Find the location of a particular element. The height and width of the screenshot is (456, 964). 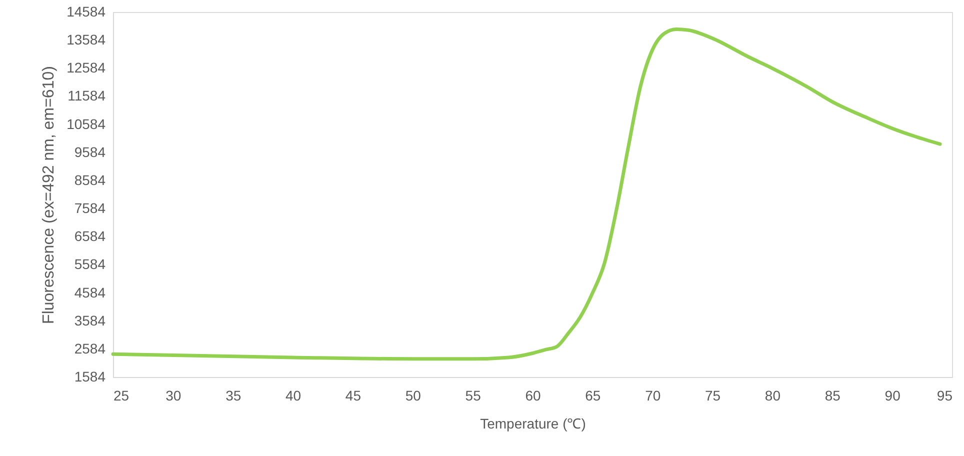

x-tick-label: 80 is located at coordinates (772, 396).